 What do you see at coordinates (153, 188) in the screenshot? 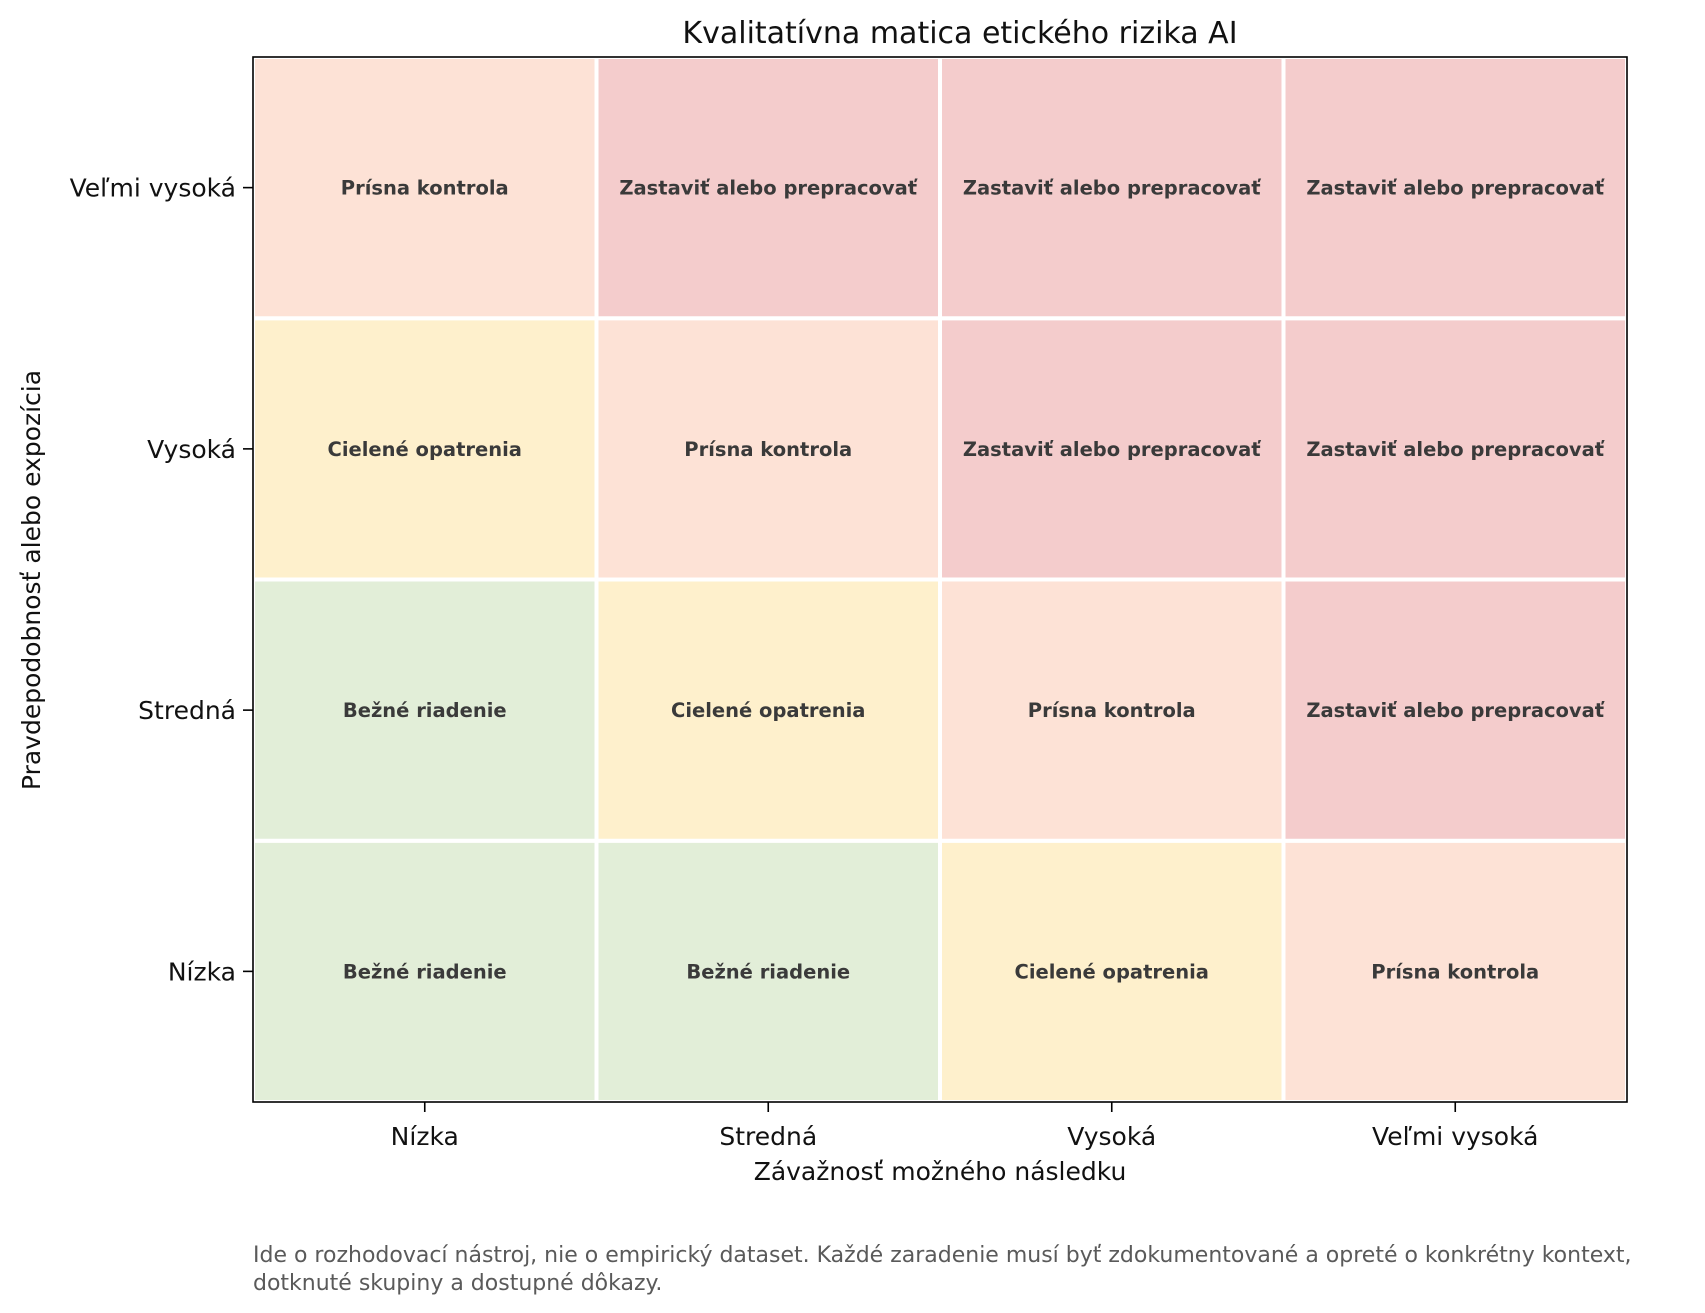
I see `y-tick-label: Veľmi vysoká` at bounding box center [153, 188].